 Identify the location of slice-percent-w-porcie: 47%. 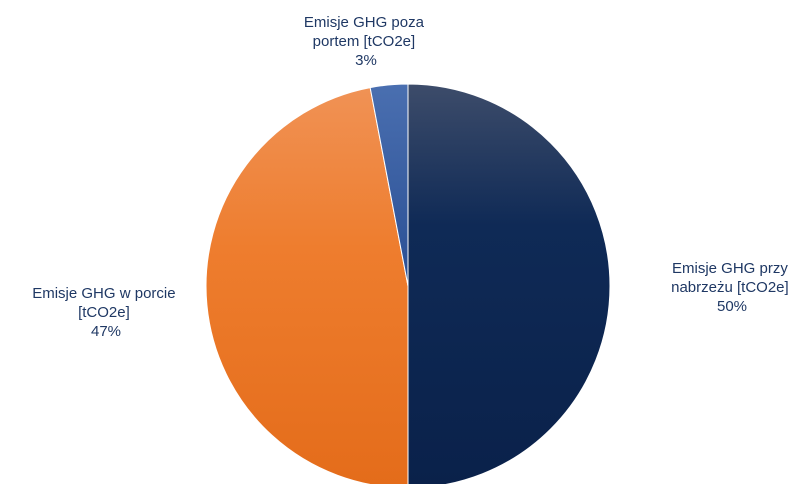
(106, 331).